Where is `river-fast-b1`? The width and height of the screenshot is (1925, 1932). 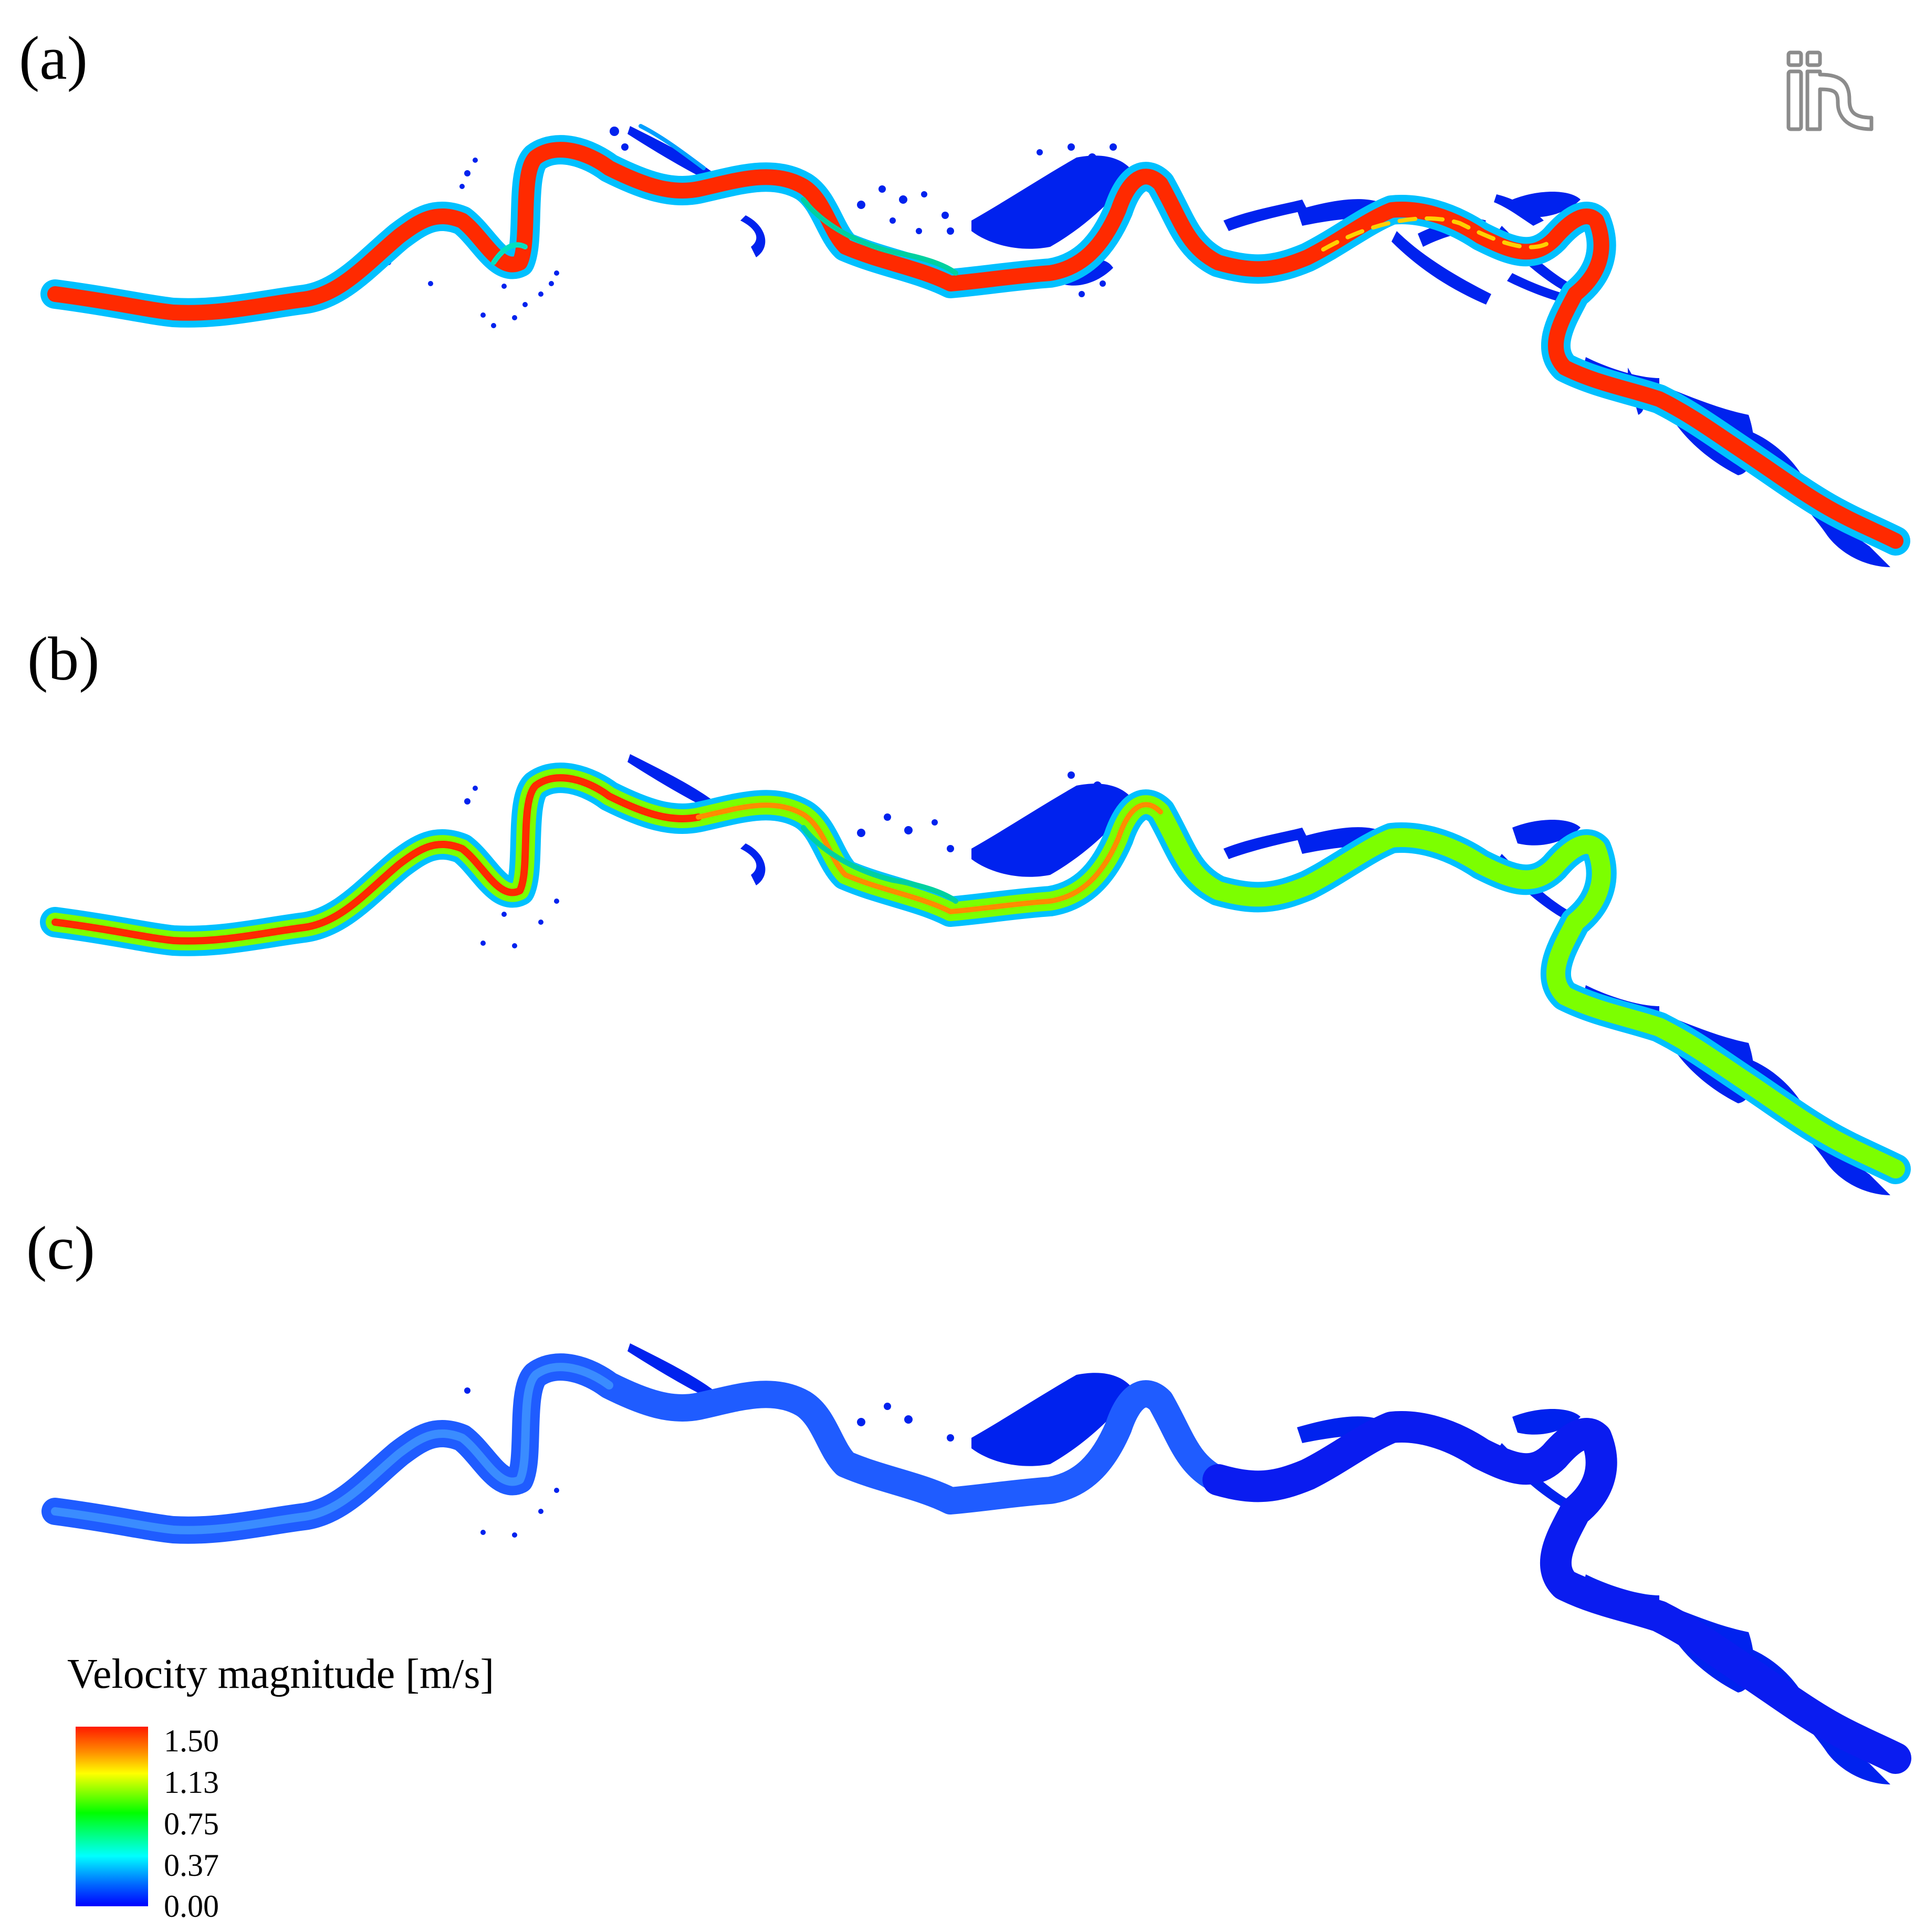 river-fast-b1 is located at coordinates (376, 860).